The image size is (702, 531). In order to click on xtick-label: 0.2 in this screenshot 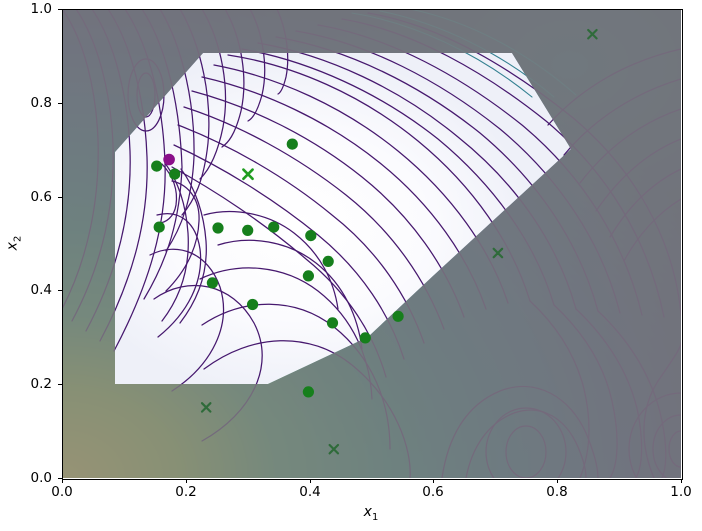, I will do `click(186, 492)`.